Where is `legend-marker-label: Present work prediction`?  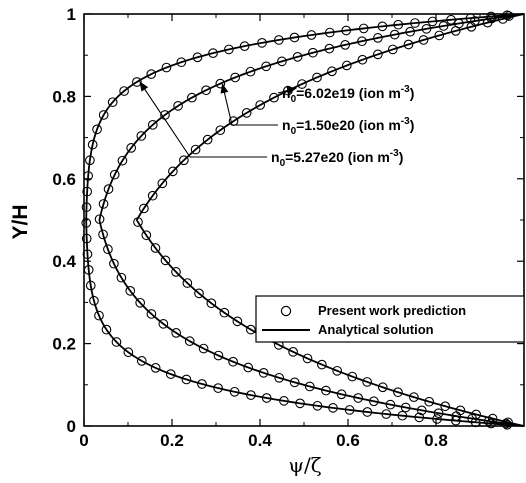
legend-marker-label: Present work prediction is located at coordinates (392, 310).